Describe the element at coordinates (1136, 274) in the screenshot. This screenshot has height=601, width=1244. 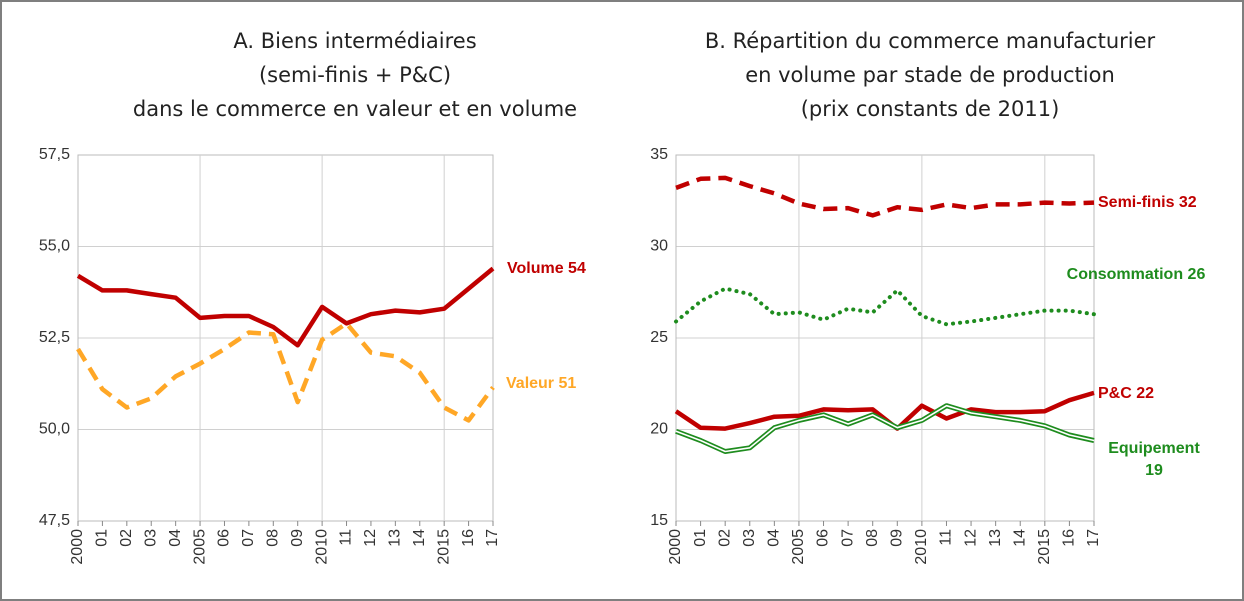
I see `series-label: Consommation 26` at that location.